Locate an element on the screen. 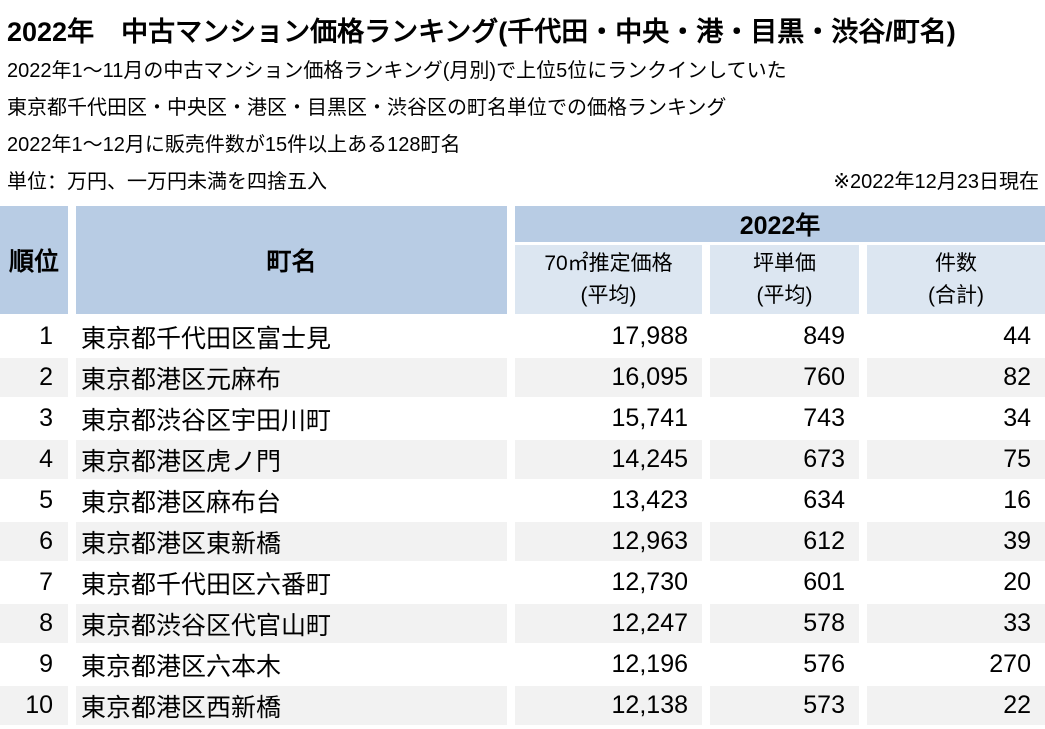 Image resolution: width=1045 pixels, height=729 pixels. table-row: 3 東京都渋谷区宇田川町 15,741 743 34 is located at coordinates (522, 419).